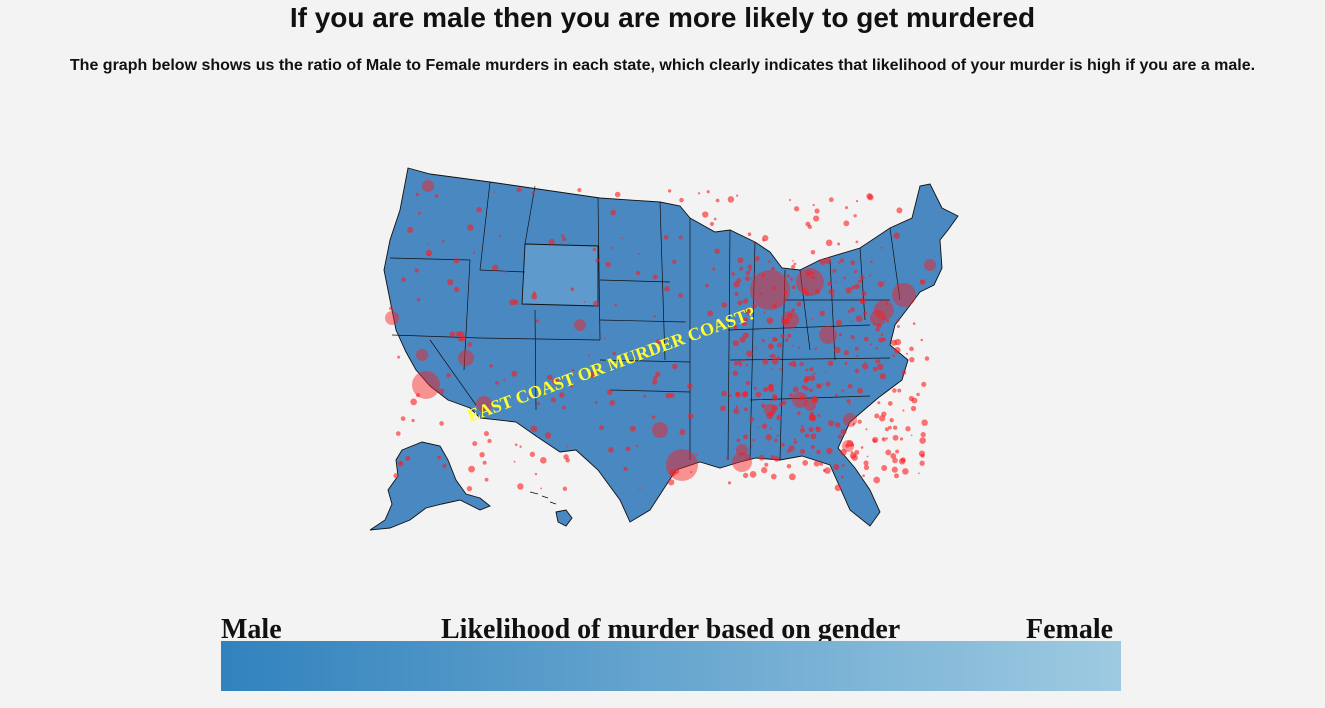  Describe the element at coordinates (543, 498) in the screenshot. I see `state-hawaii-islands` at that location.